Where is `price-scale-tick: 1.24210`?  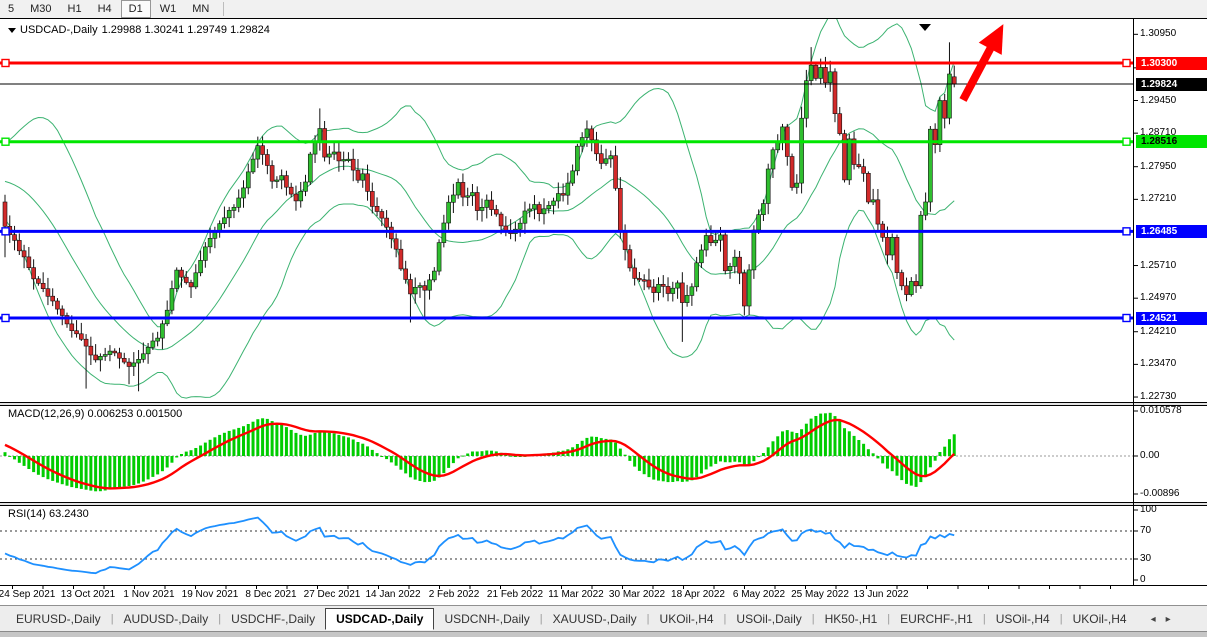 price-scale-tick: 1.24210 is located at coordinates (1158, 331).